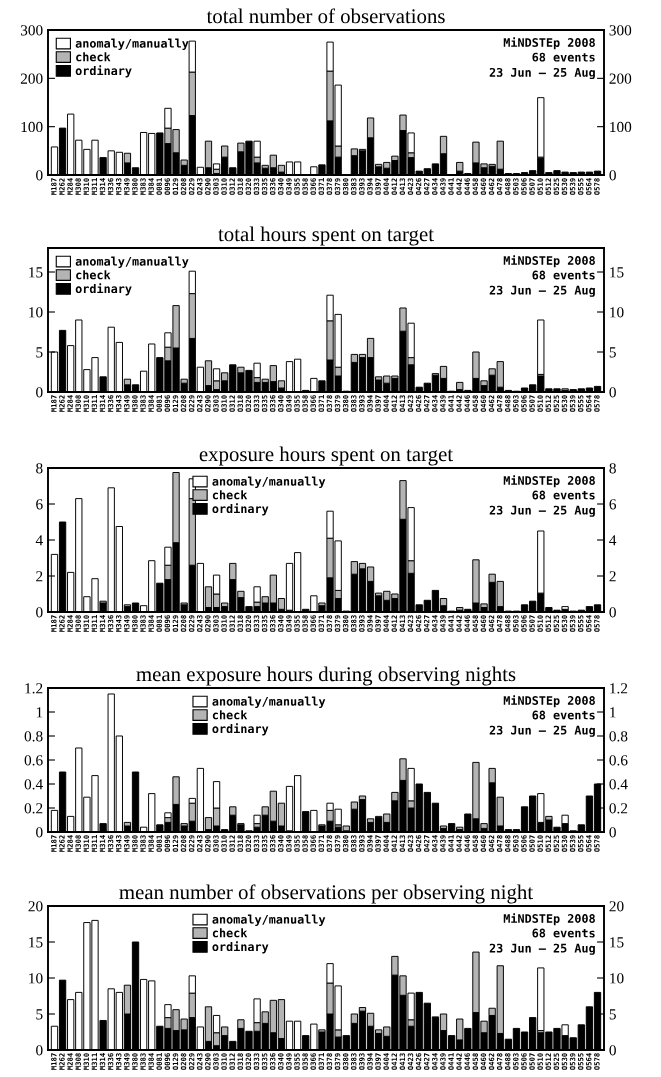 This screenshot has height=1077, width=661. I want to click on y2-tick-label: 20, so click(616, 906).